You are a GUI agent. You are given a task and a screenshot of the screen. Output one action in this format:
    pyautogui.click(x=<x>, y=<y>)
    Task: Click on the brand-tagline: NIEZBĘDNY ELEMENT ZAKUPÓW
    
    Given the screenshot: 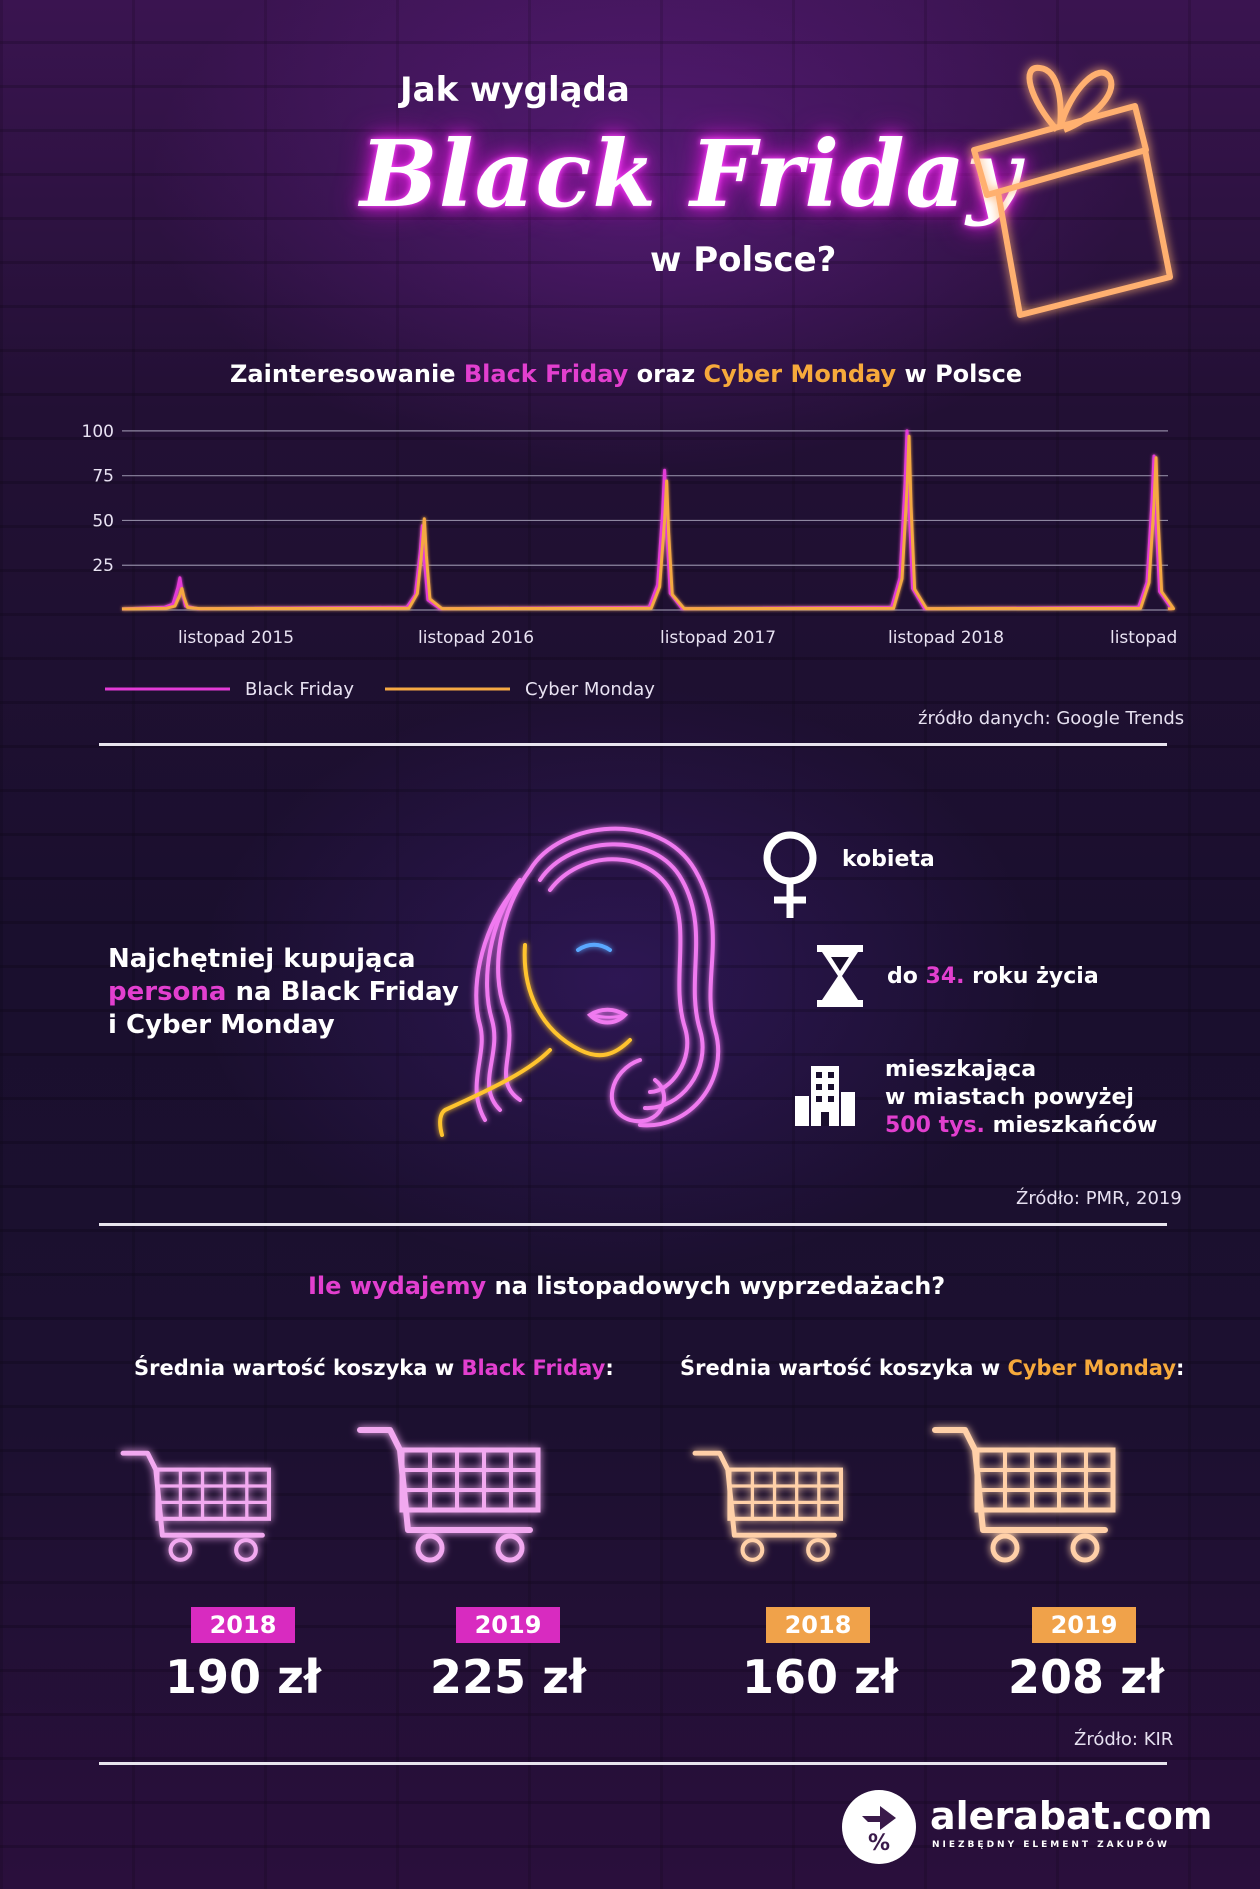 What is the action you would take?
    pyautogui.click(x=1051, y=1845)
    